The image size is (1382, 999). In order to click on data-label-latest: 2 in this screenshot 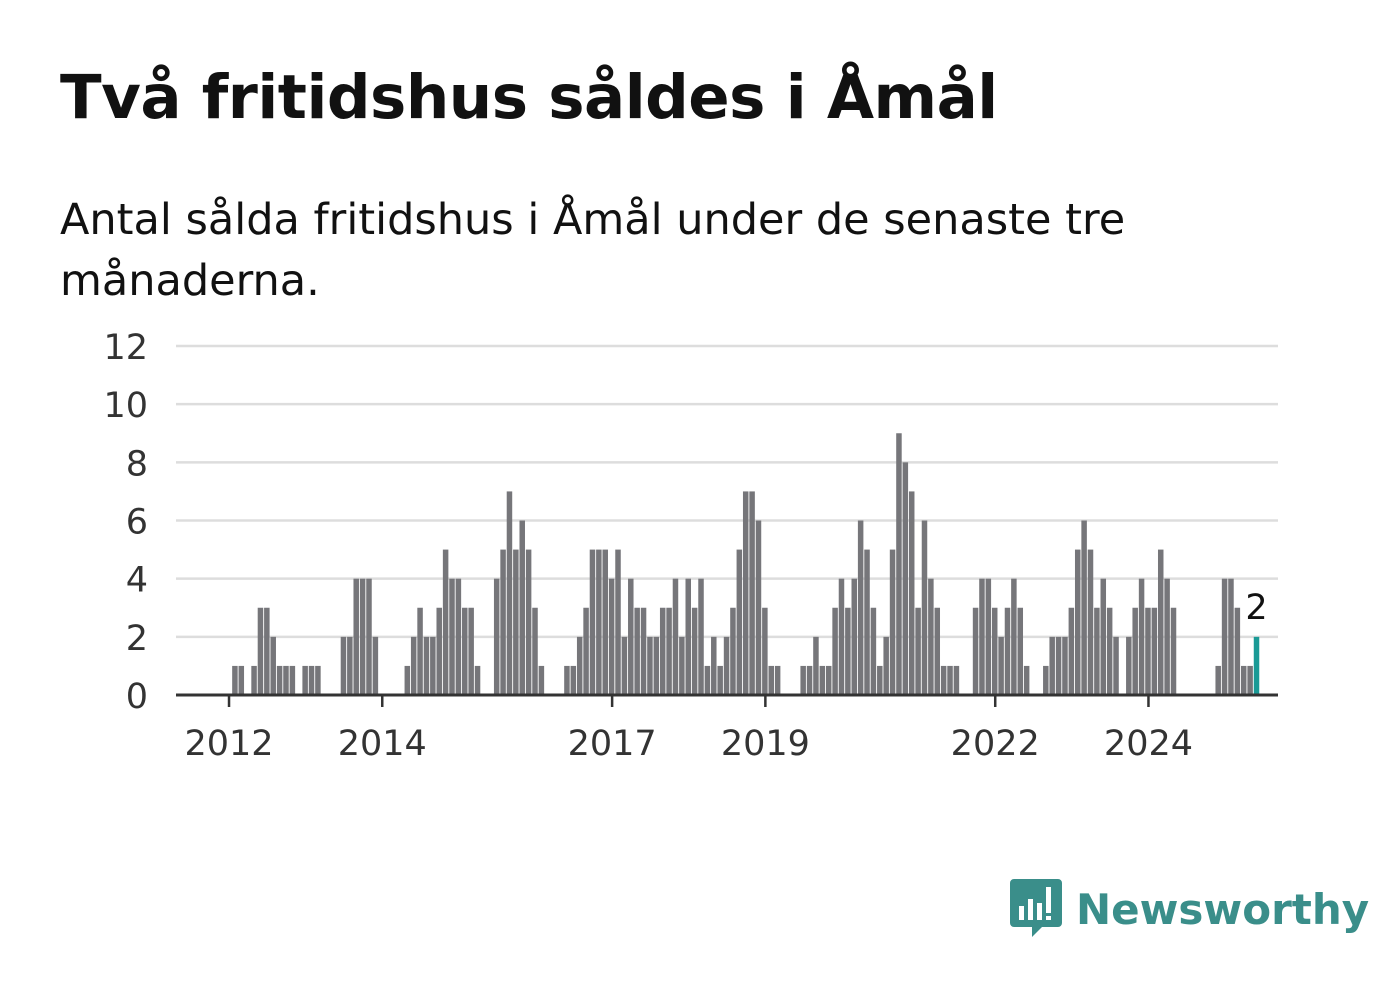, I will do `click(1256, 608)`.